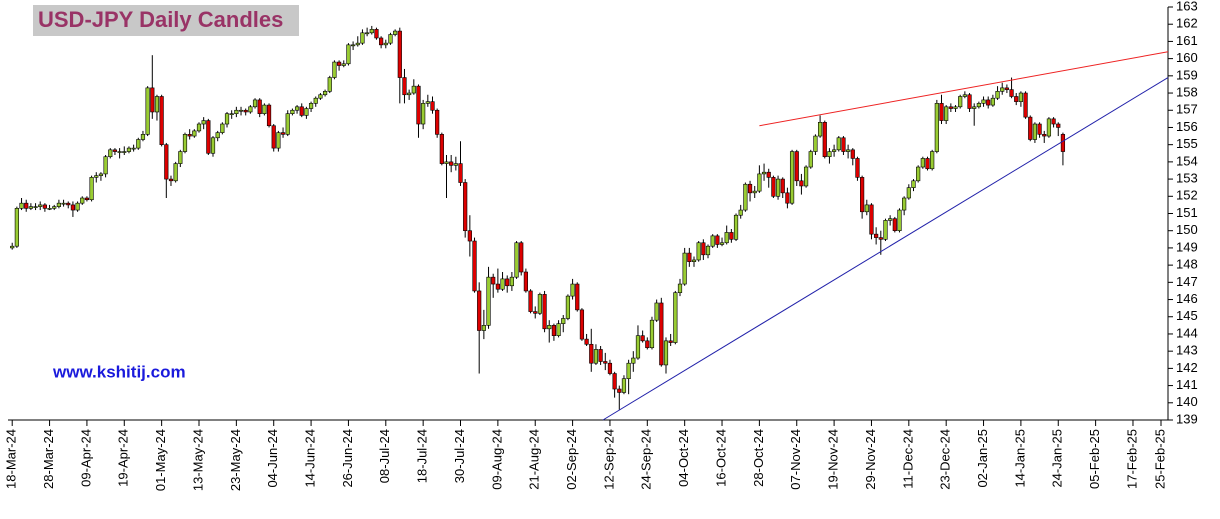  Describe the element at coordinates (907, 459) in the screenshot. I see `x-tick-label: 11-Dec-24` at that location.